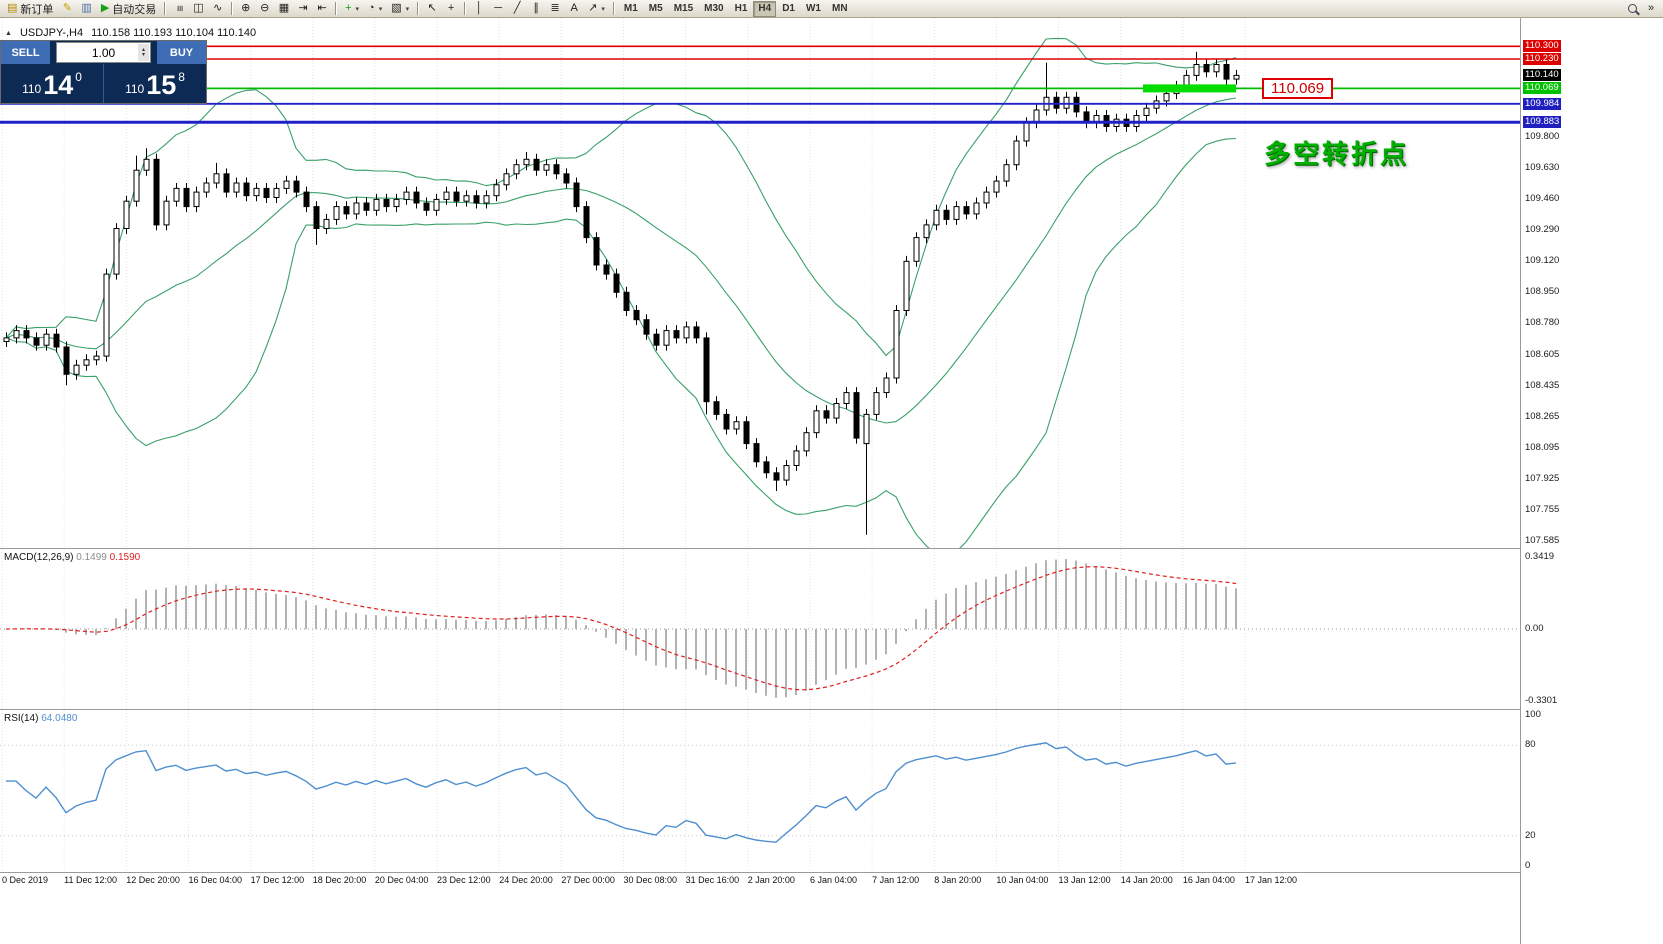  What do you see at coordinates (1541, 700) in the screenshot?
I see `axis-label: -0.3301` at bounding box center [1541, 700].